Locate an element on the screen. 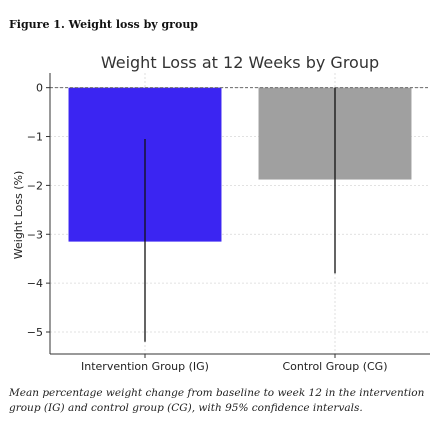 This screenshot has height=440, width=442. x-tick-label: Control Group (CG) is located at coordinates (334, 366).